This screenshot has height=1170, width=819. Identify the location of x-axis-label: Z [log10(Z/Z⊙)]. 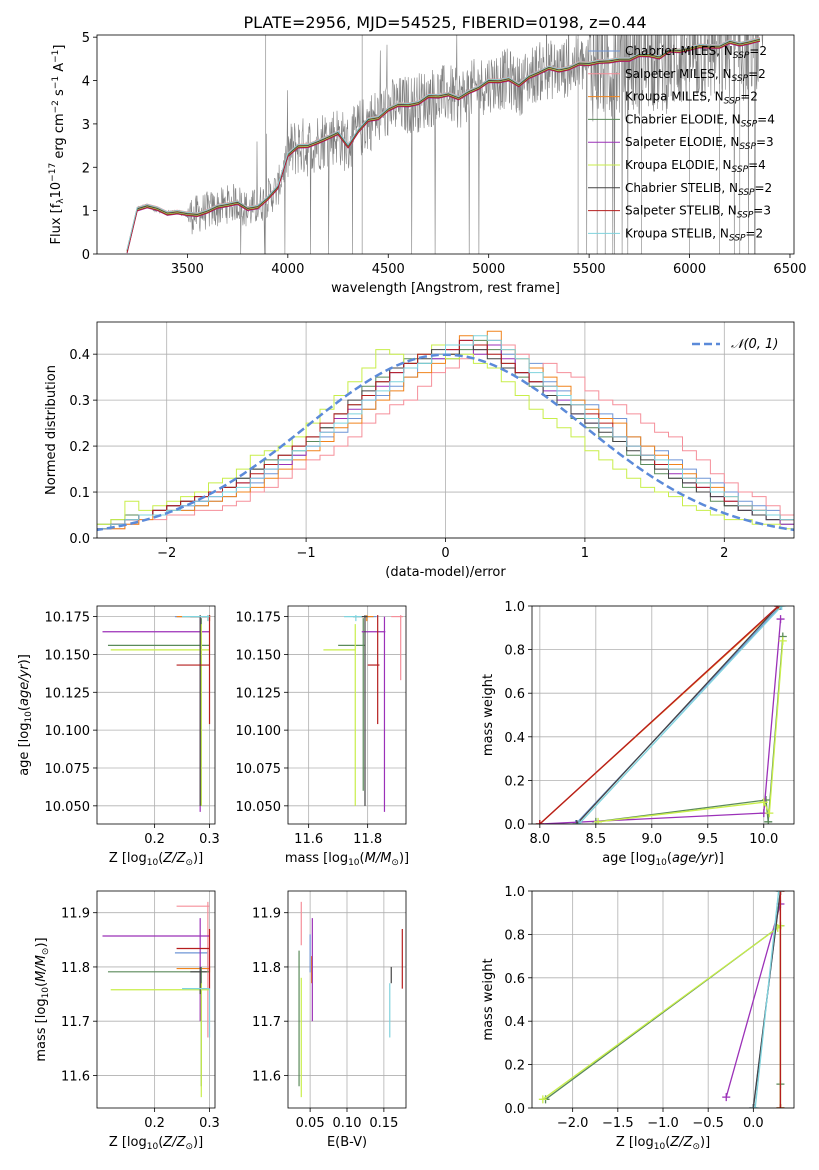
(156, 1143).